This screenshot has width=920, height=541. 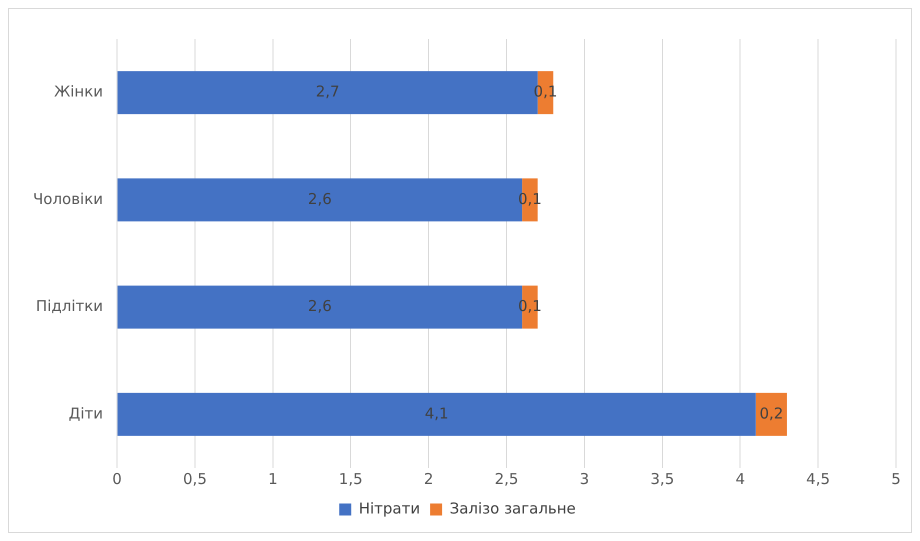 I want to click on x-tick-label: 1,5, so click(x=350, y=479).